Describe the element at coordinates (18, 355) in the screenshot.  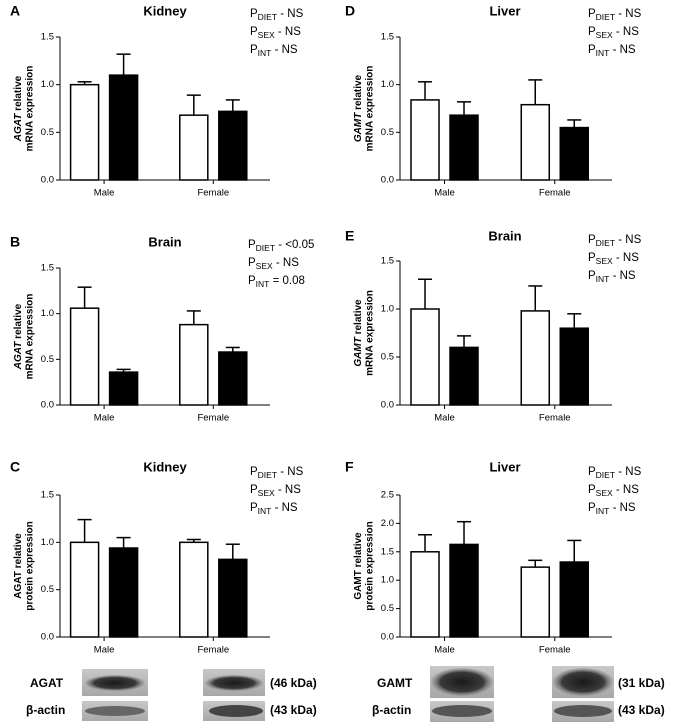
I see `y-axis-gene: AGAT` at that location.